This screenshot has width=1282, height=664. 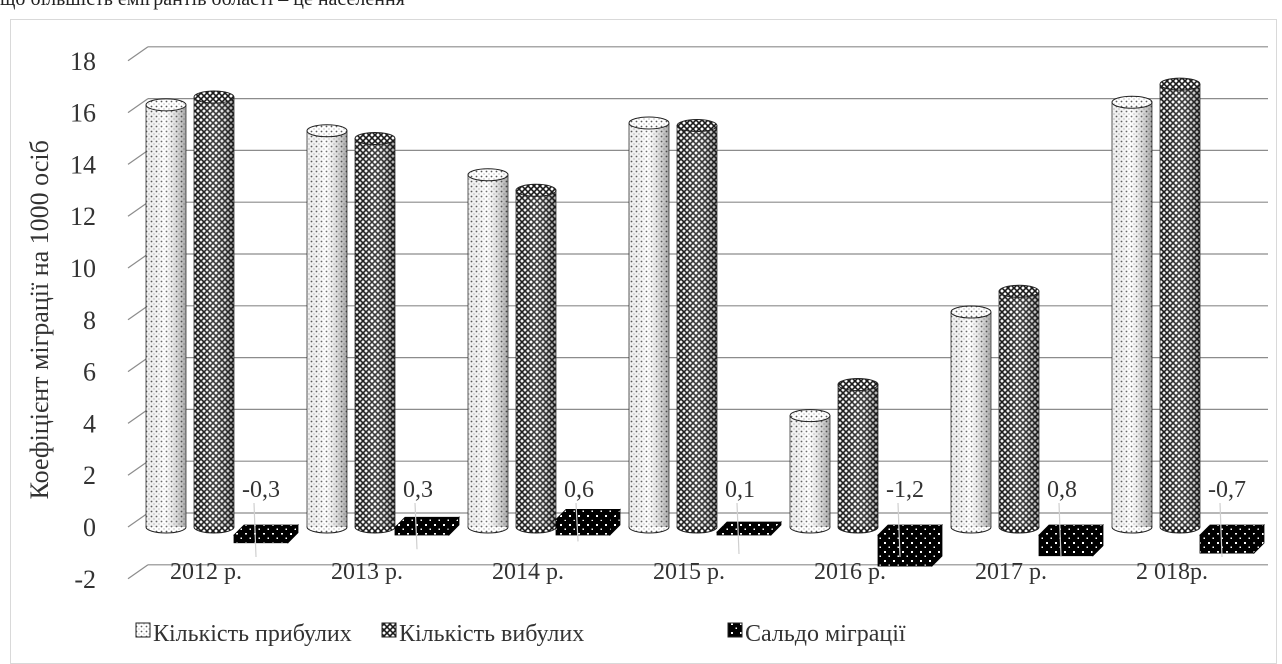 I want to click on y-tick-label: 14, so click(x=83, y=164).